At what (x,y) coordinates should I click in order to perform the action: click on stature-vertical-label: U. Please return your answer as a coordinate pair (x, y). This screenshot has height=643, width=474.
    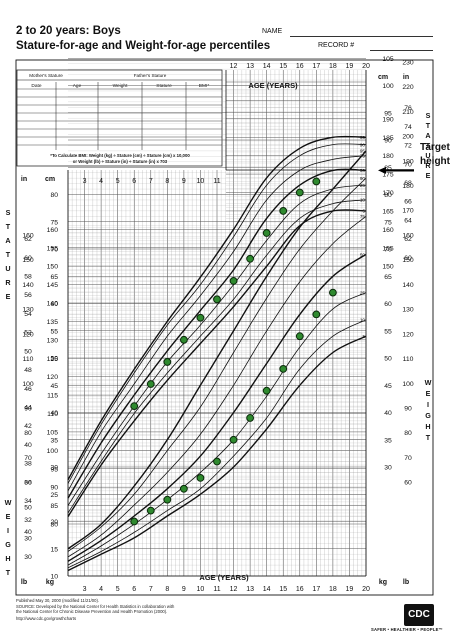
    Looking at the image, I should click on (7, 268).